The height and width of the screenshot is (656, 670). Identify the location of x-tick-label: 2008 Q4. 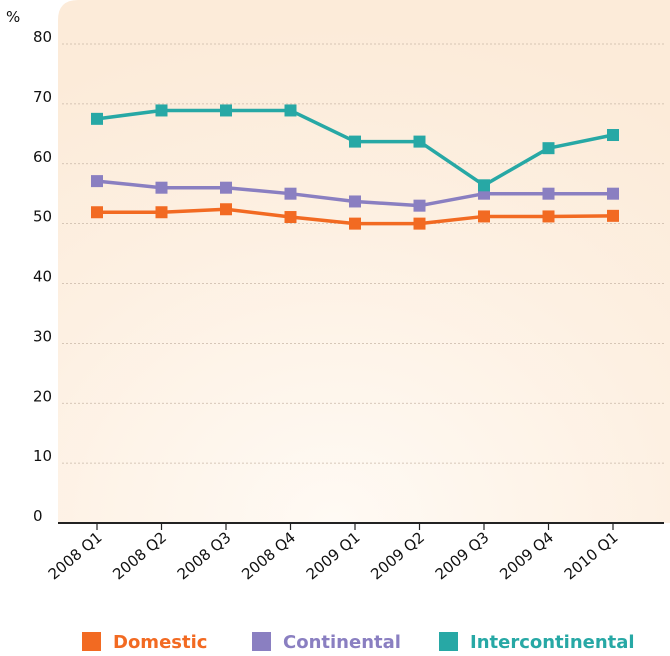
(268, 555).